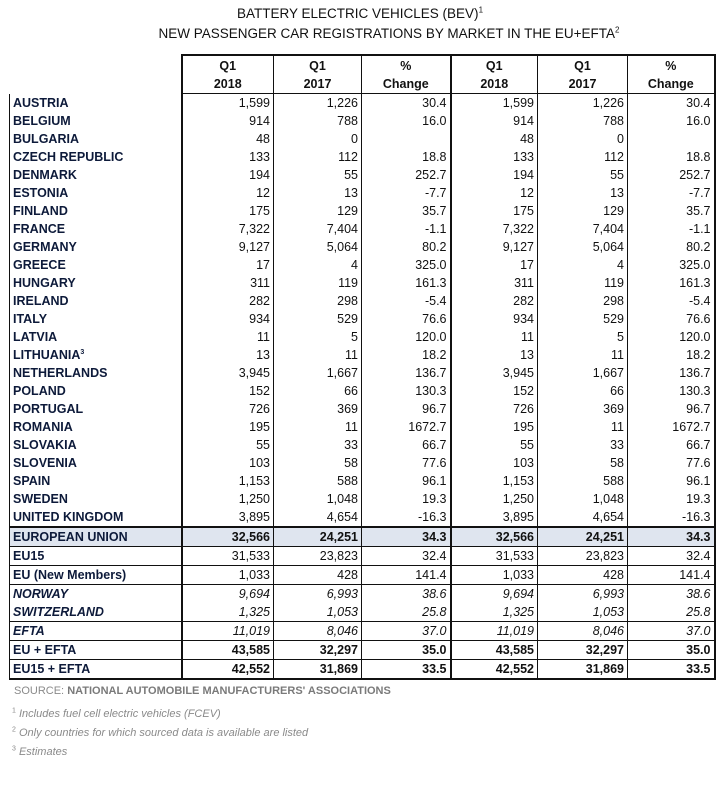 The image size is (718, 808). What do you see at coordinates (494, 409) in the screenshot?
I see `table-cell: 726` at bounding box center [494, 409].